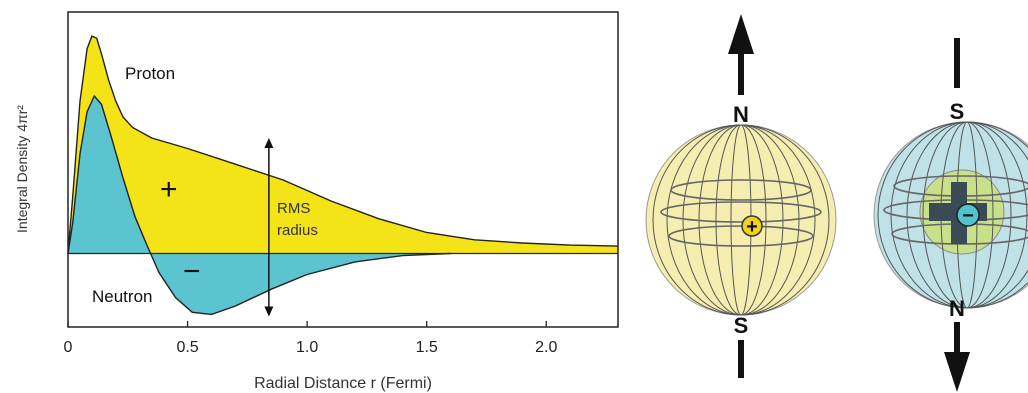  I want to click on neutron-top-pole-label: S, so click(957, 111).